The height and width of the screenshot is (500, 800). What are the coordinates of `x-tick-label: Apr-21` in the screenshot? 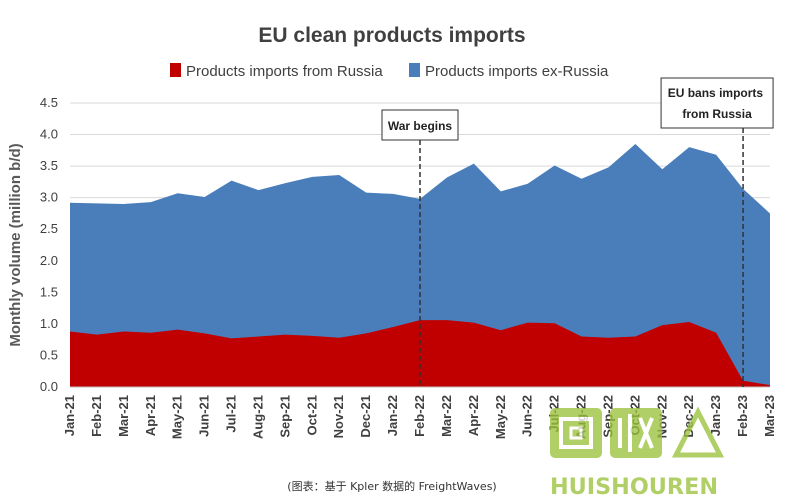 It's located at (150, 415).